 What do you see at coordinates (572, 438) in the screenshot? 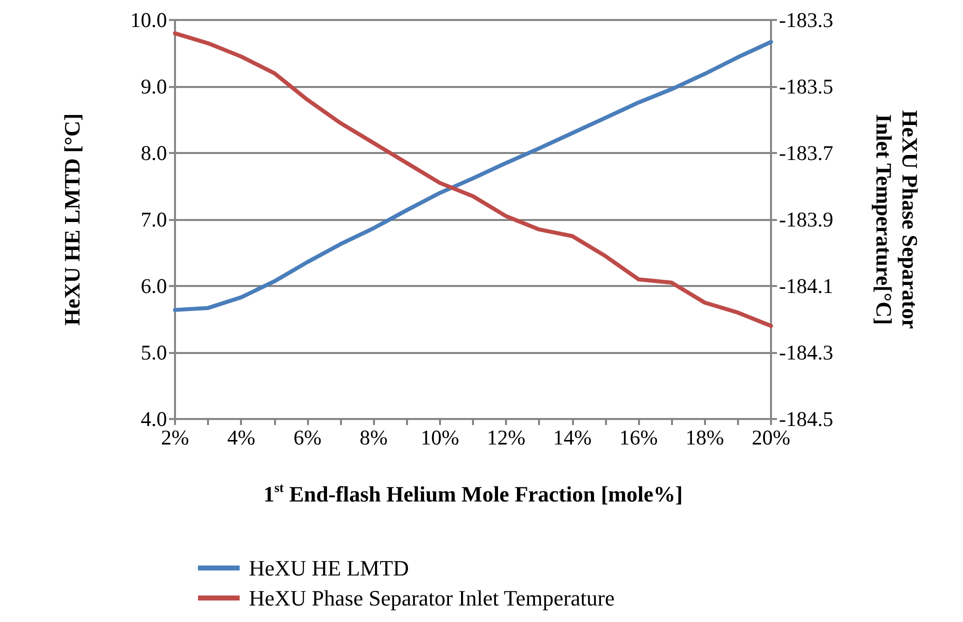
I see `x-tick-label: 14%` at bounding box center [572, 438].